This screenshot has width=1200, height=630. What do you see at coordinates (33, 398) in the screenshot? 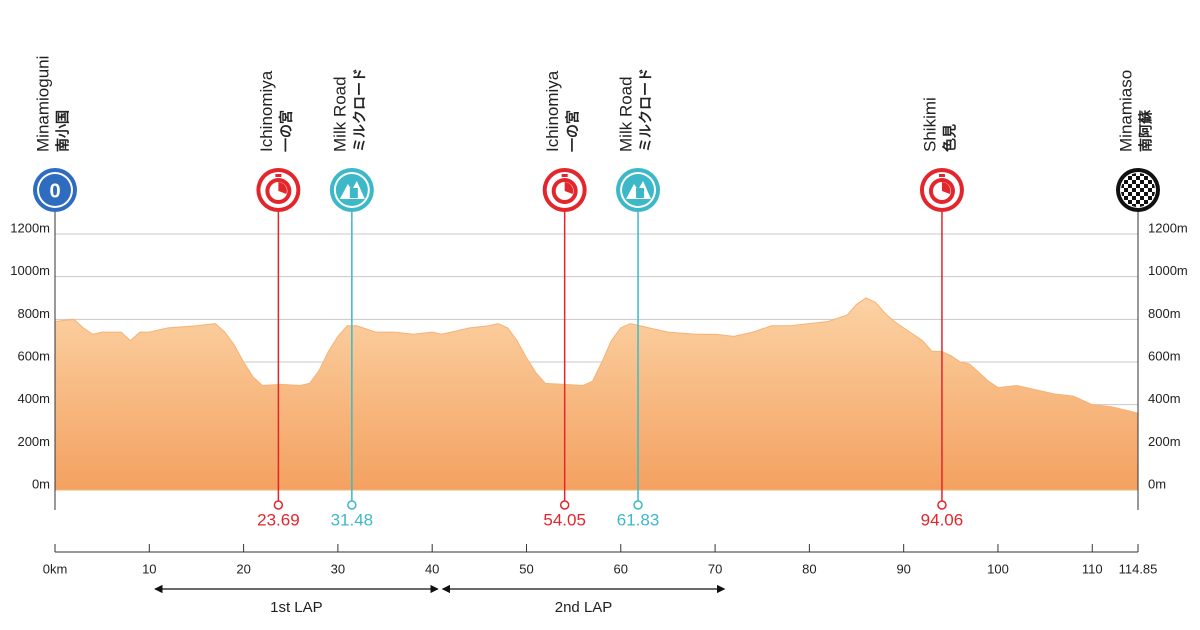
I see `y-tick-label: 400m` at bounding box center [33, 398].